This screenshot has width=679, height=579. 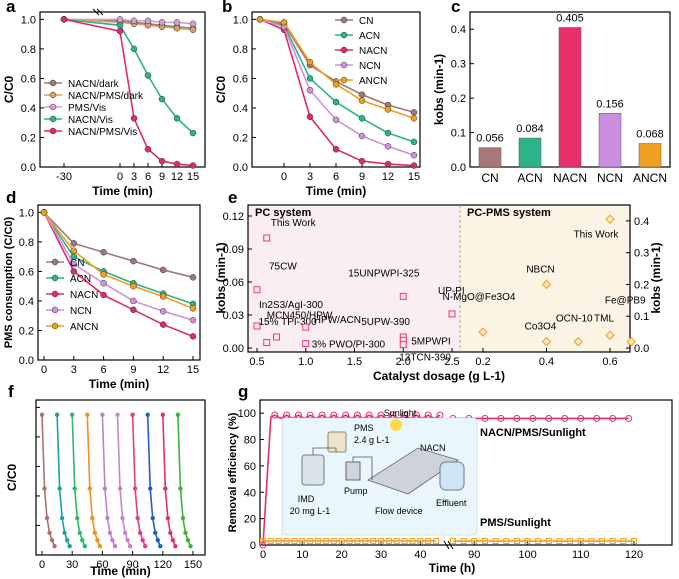 I want to click on panel-g-y-tick-label: 0, so click(x=253, y=546).